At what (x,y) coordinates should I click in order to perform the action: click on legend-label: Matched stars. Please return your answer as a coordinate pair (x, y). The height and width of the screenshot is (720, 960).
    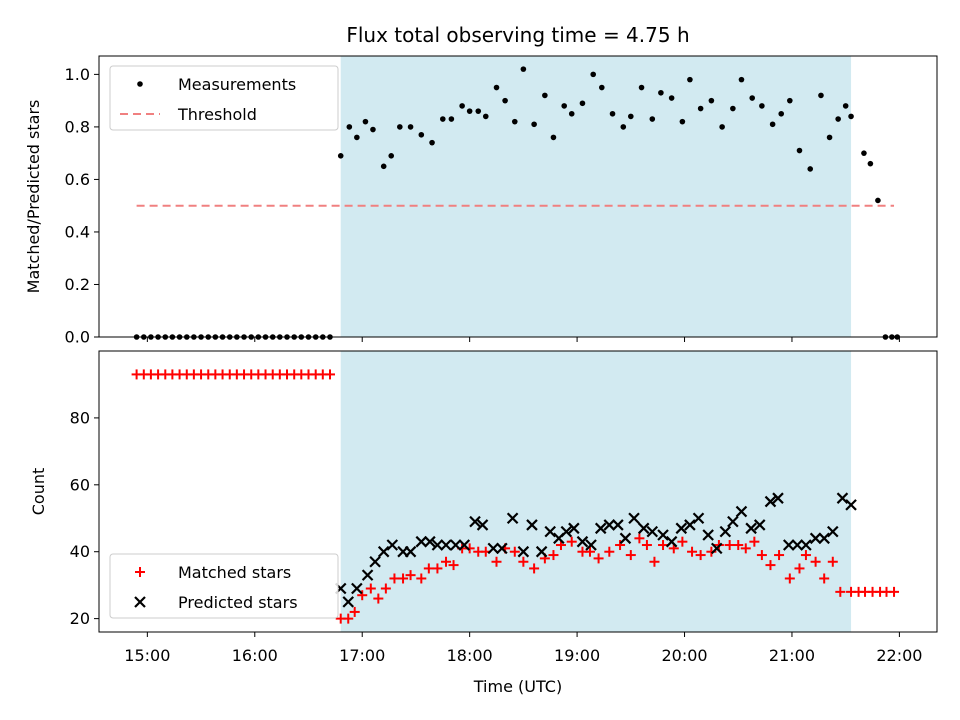
    Looking at the image, I should click on (234, 572).